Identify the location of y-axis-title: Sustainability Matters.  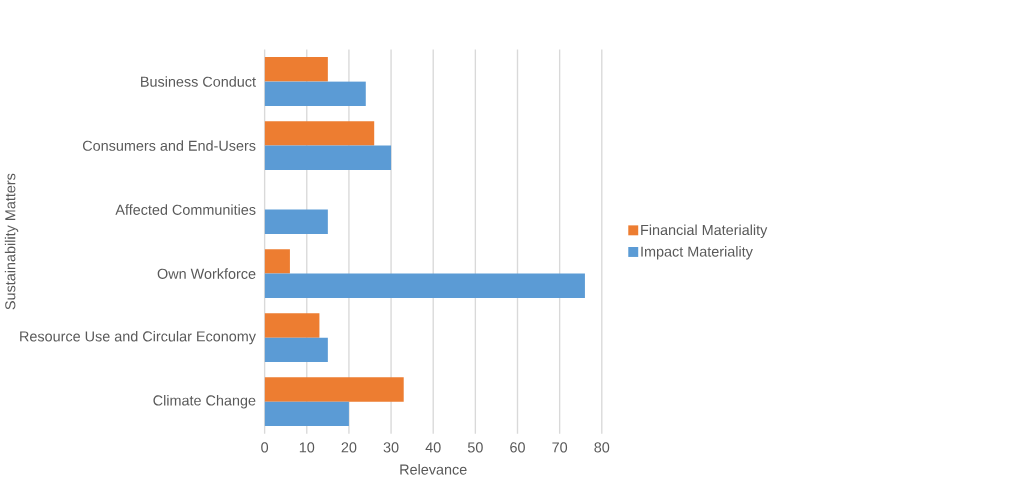
(11, 241).